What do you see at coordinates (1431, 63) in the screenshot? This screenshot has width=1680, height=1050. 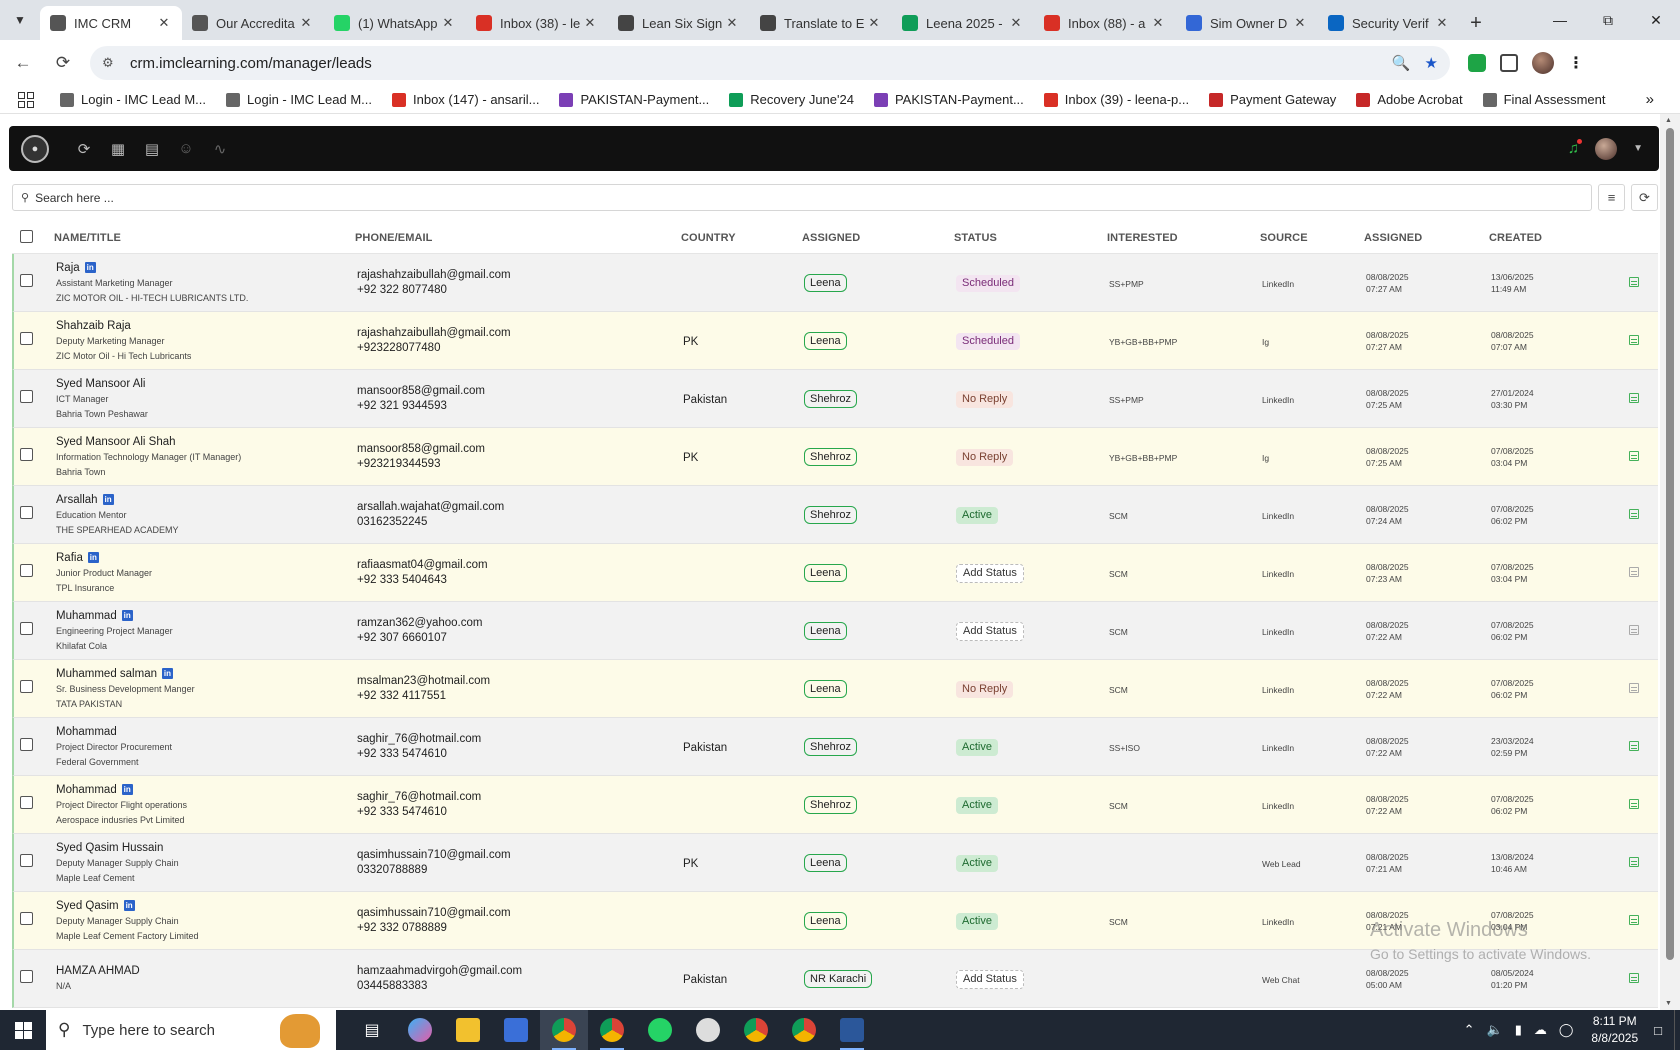 I see `bookmark-star-icon: ★` at bounding box center [1431, 63].